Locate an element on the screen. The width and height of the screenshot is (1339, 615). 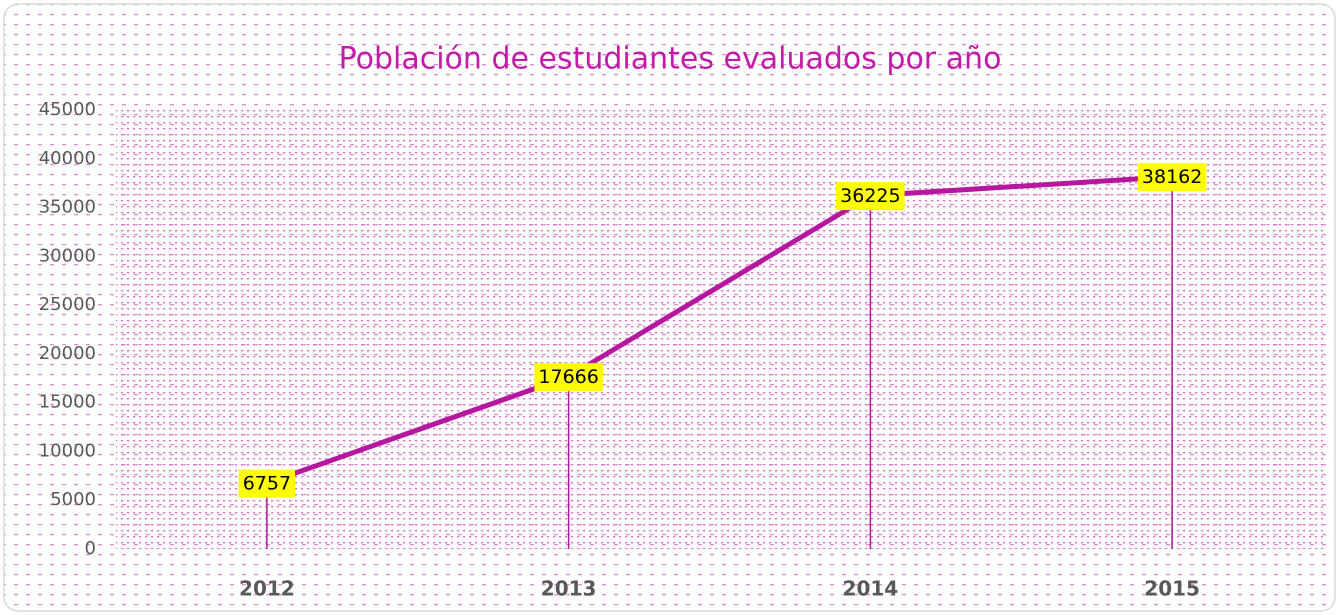
y-tick-label: 15000 is located at coordinates (67, 402).